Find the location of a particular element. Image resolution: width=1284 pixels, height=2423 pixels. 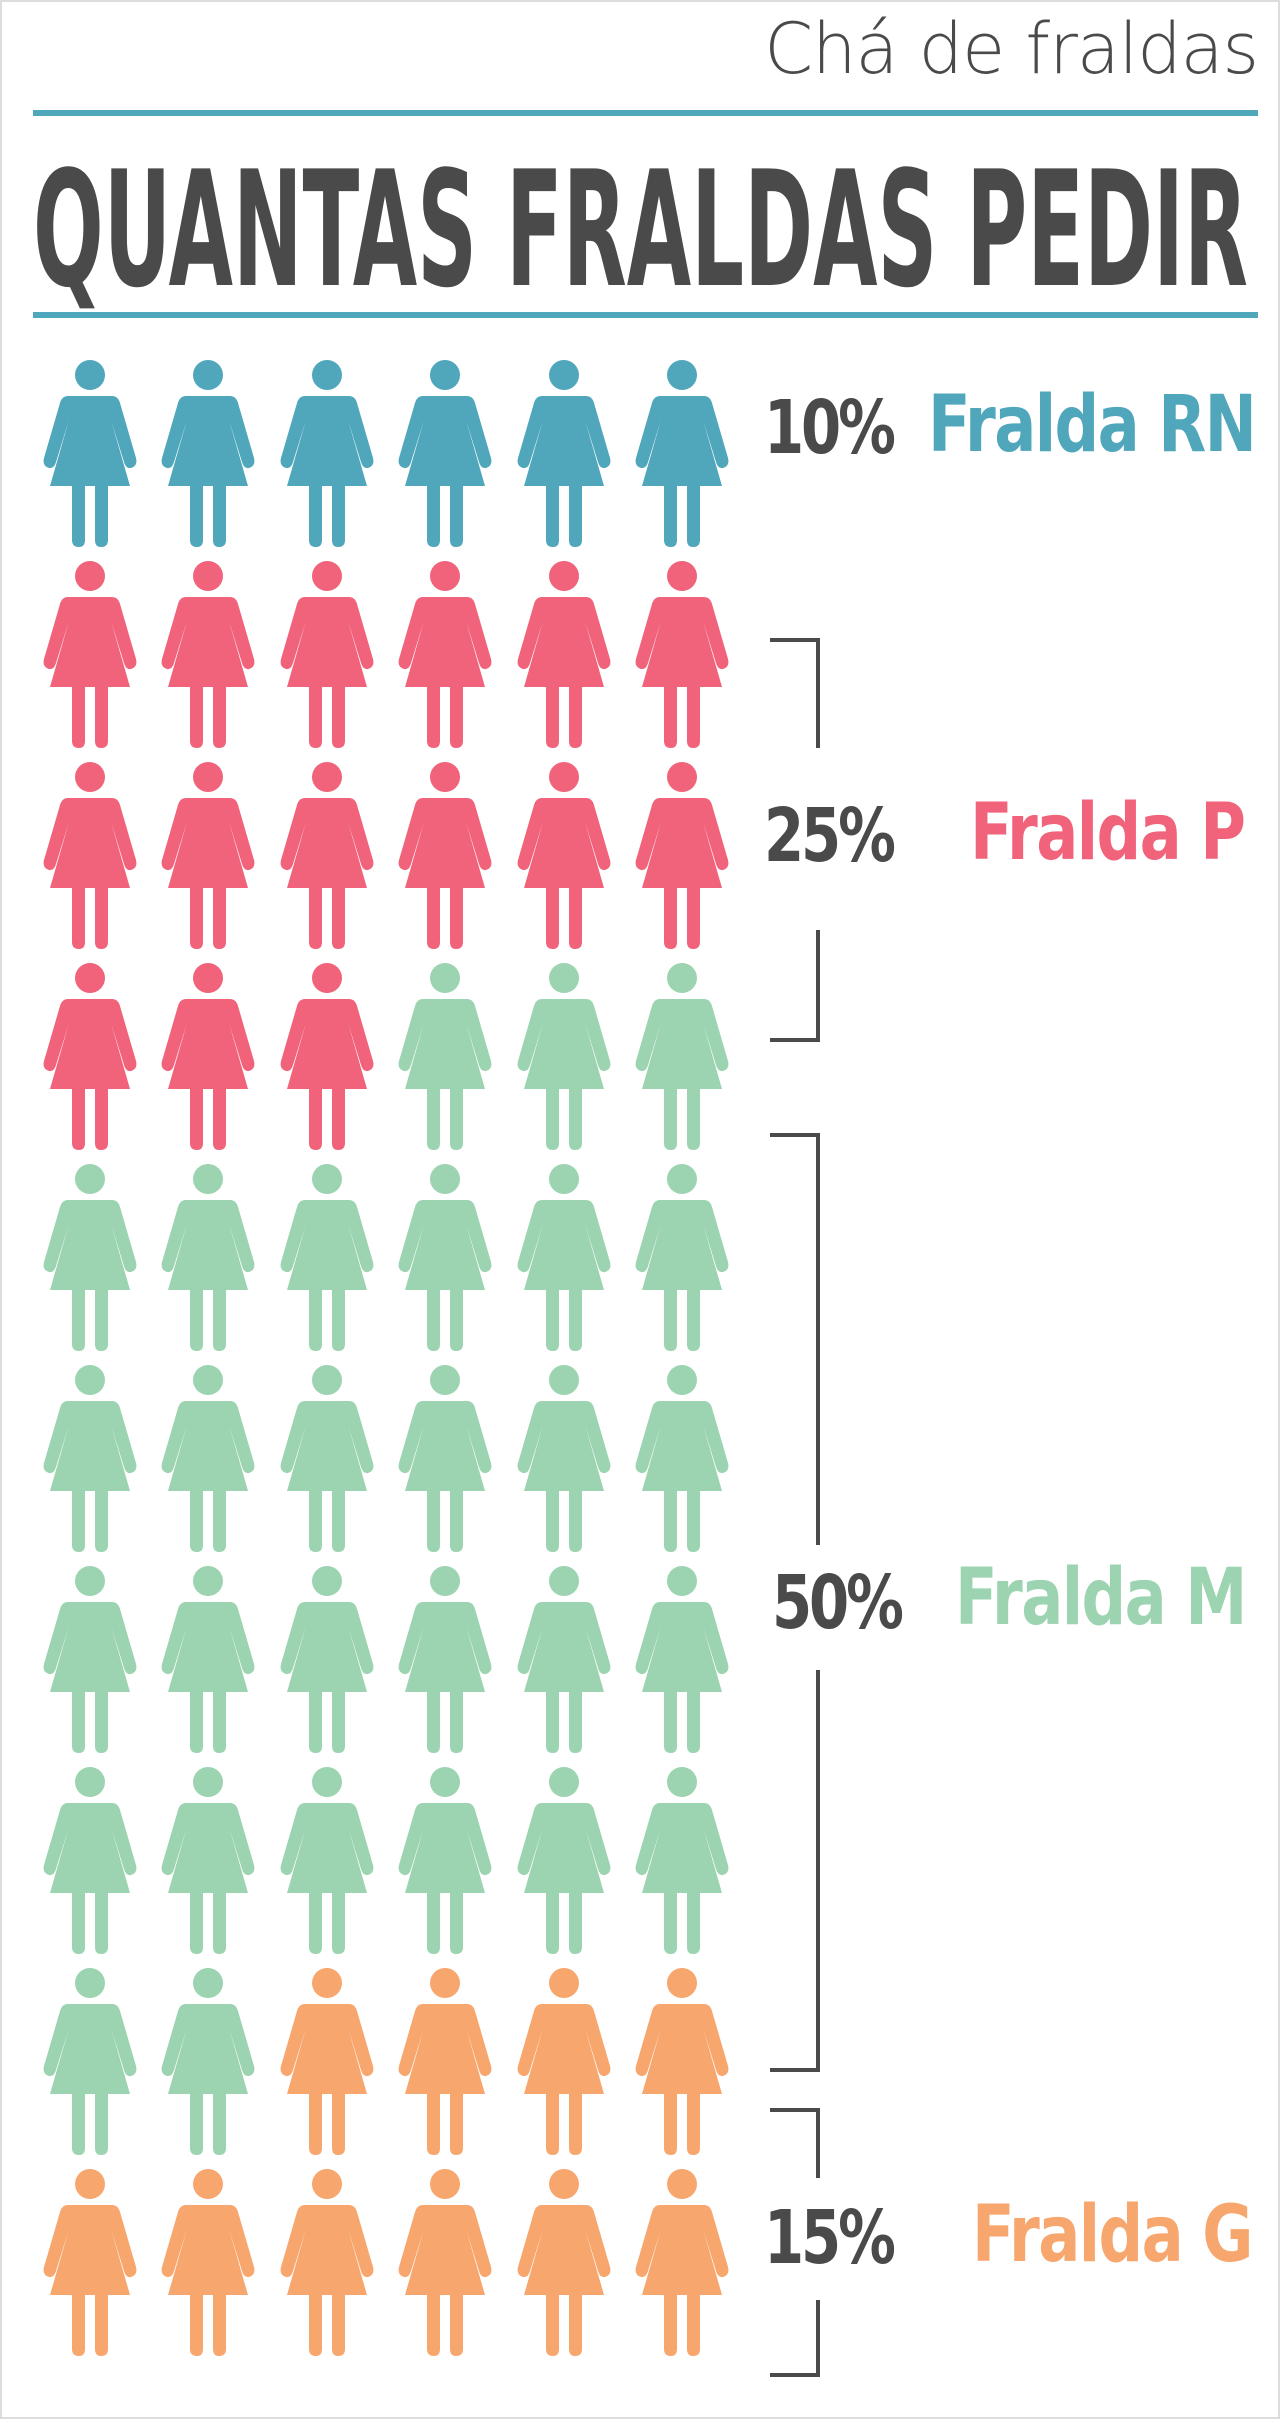

bracket-g is located at coordinates (790, 2242).